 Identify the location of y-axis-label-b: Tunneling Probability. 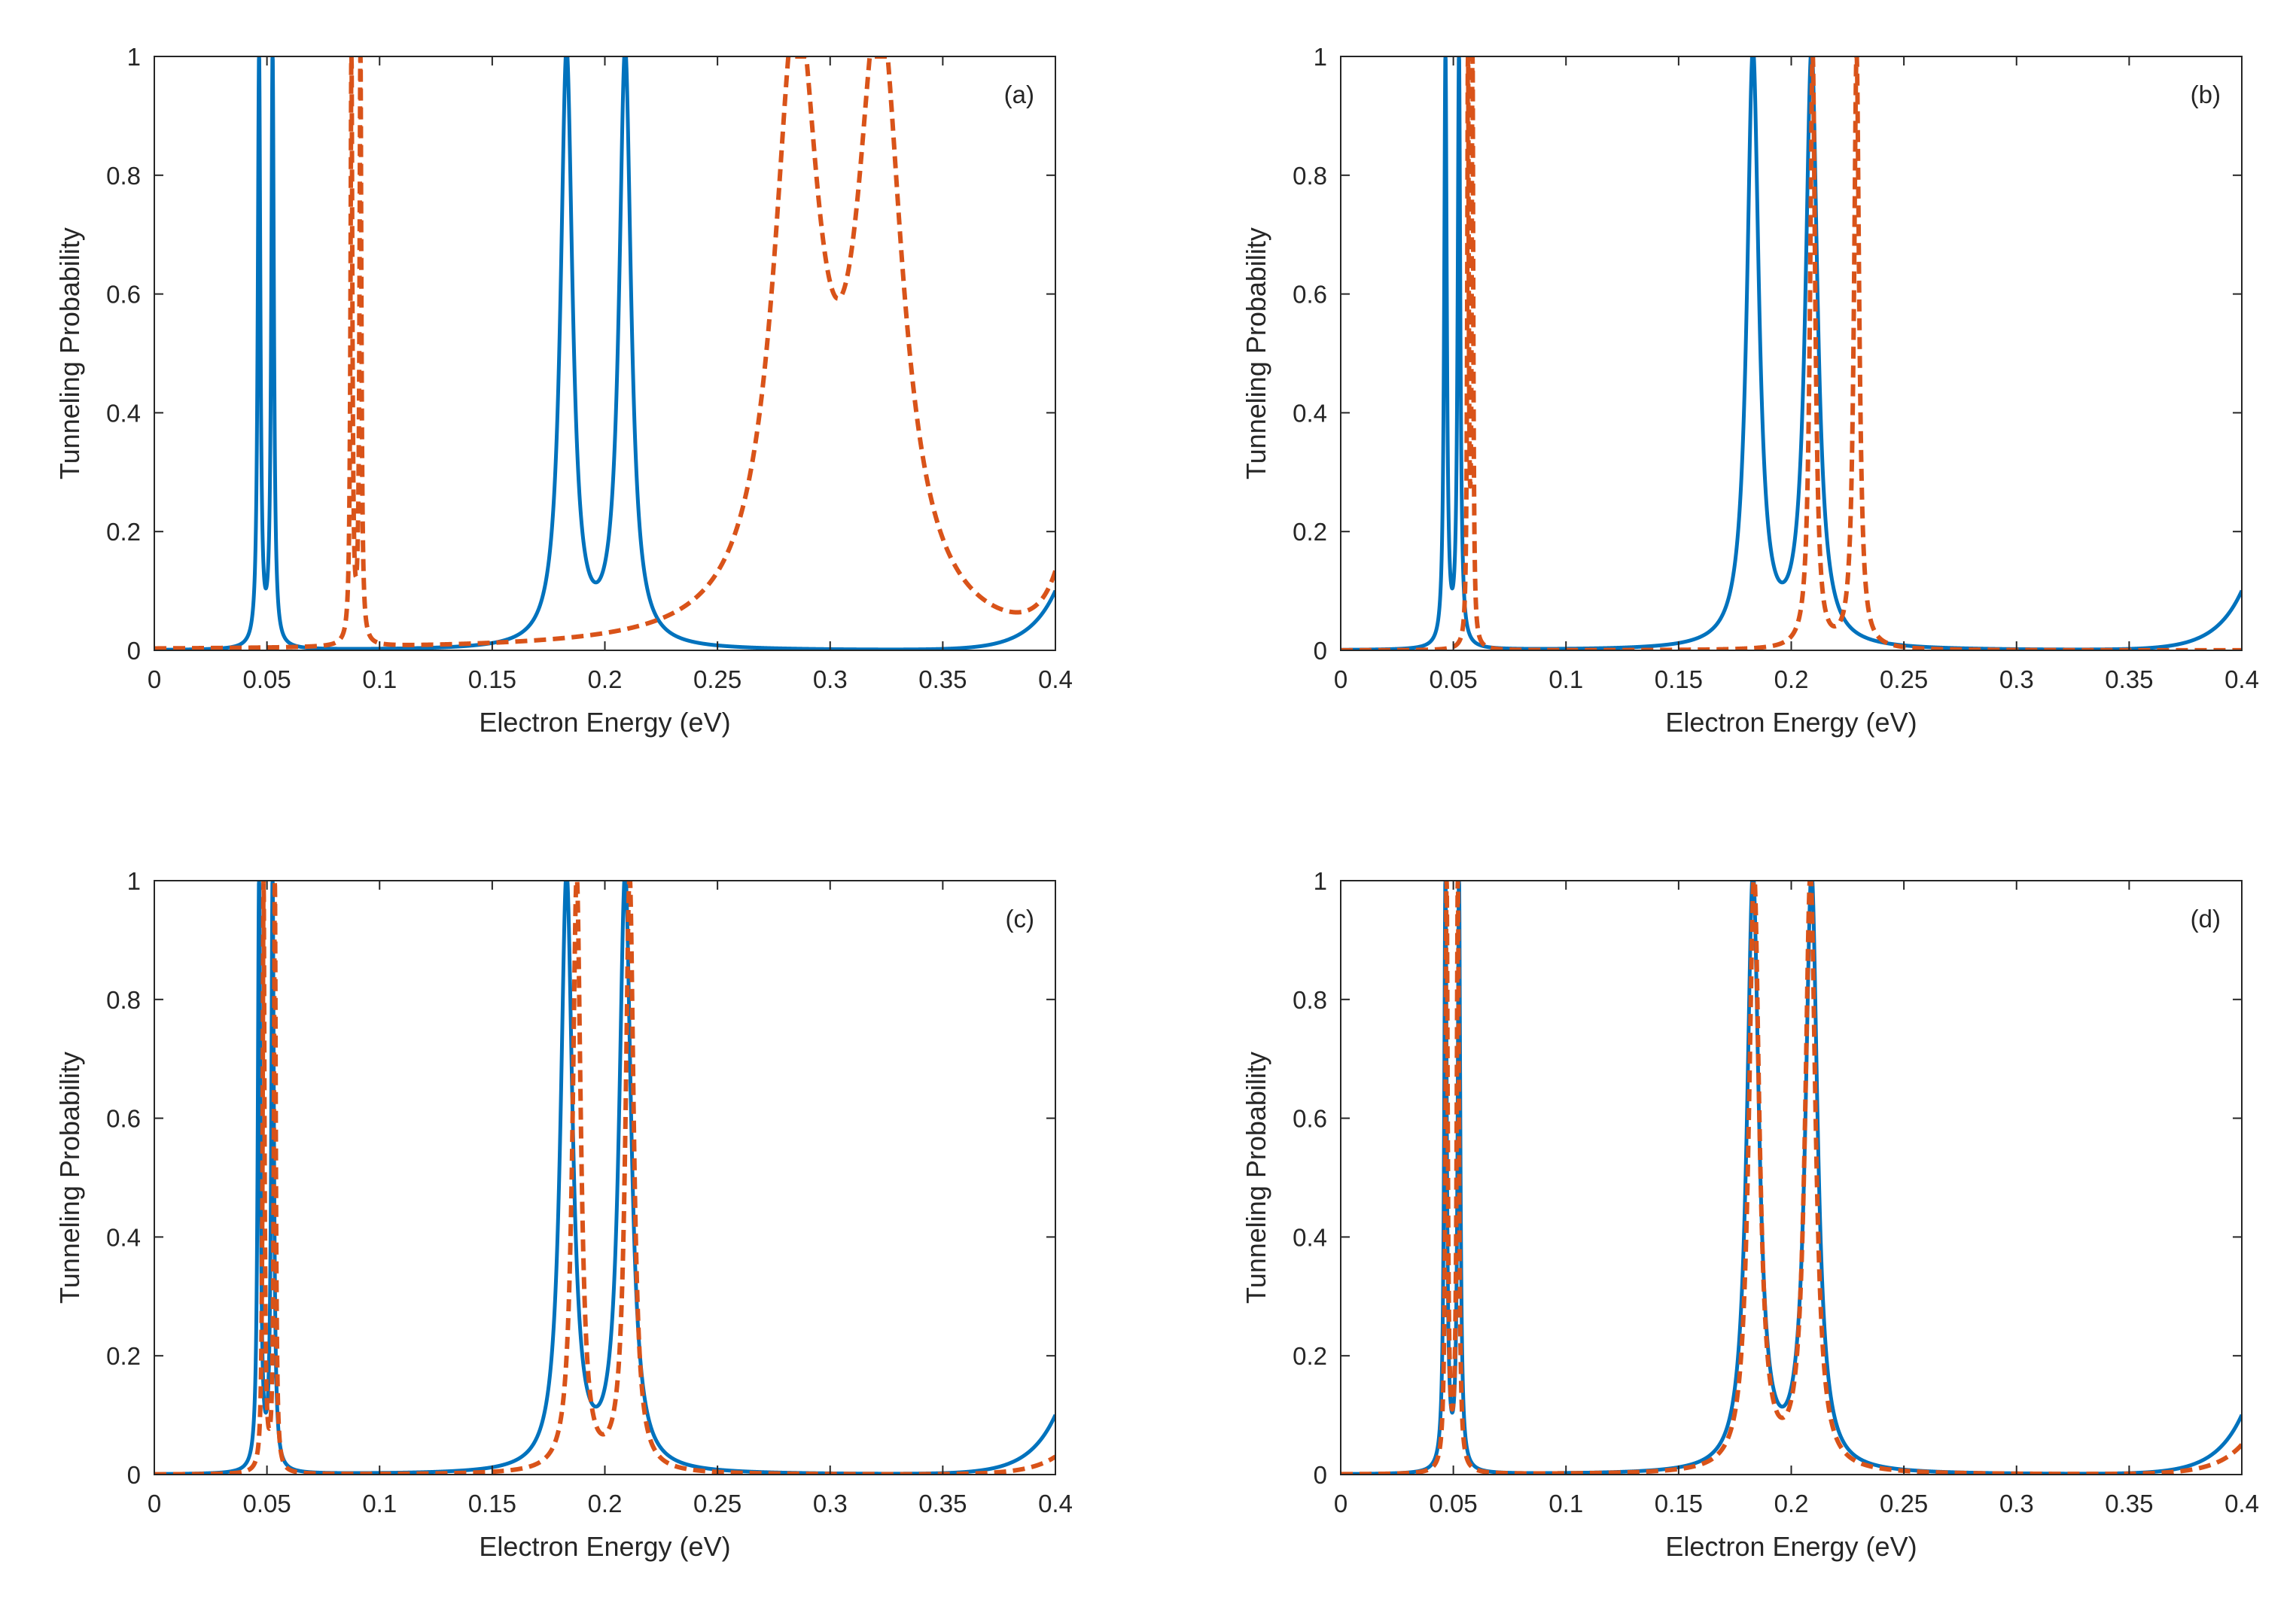
(1256, 353).